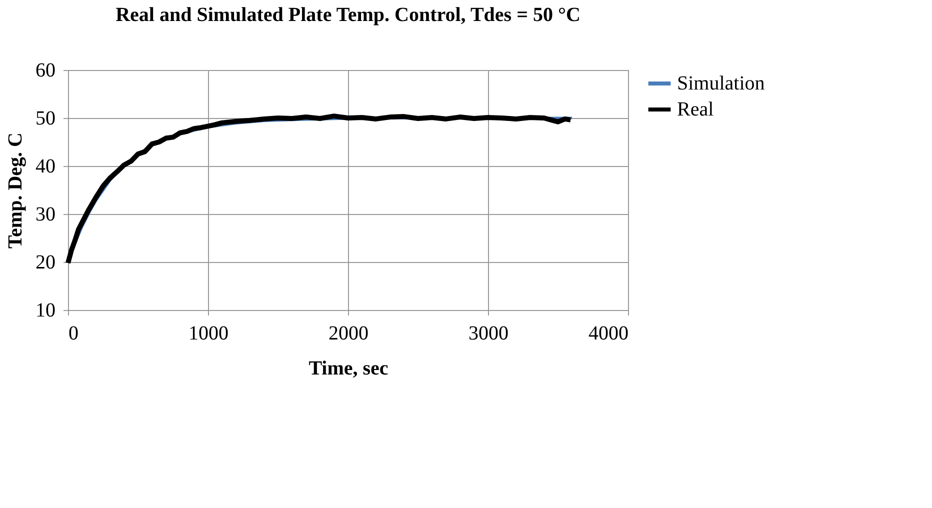 Image resolution: width=932 pixels, height=508 pixels. Describe the element at coordinates (348, 333) in the screenshot. I see `x-tick-label: 2000` at that location.